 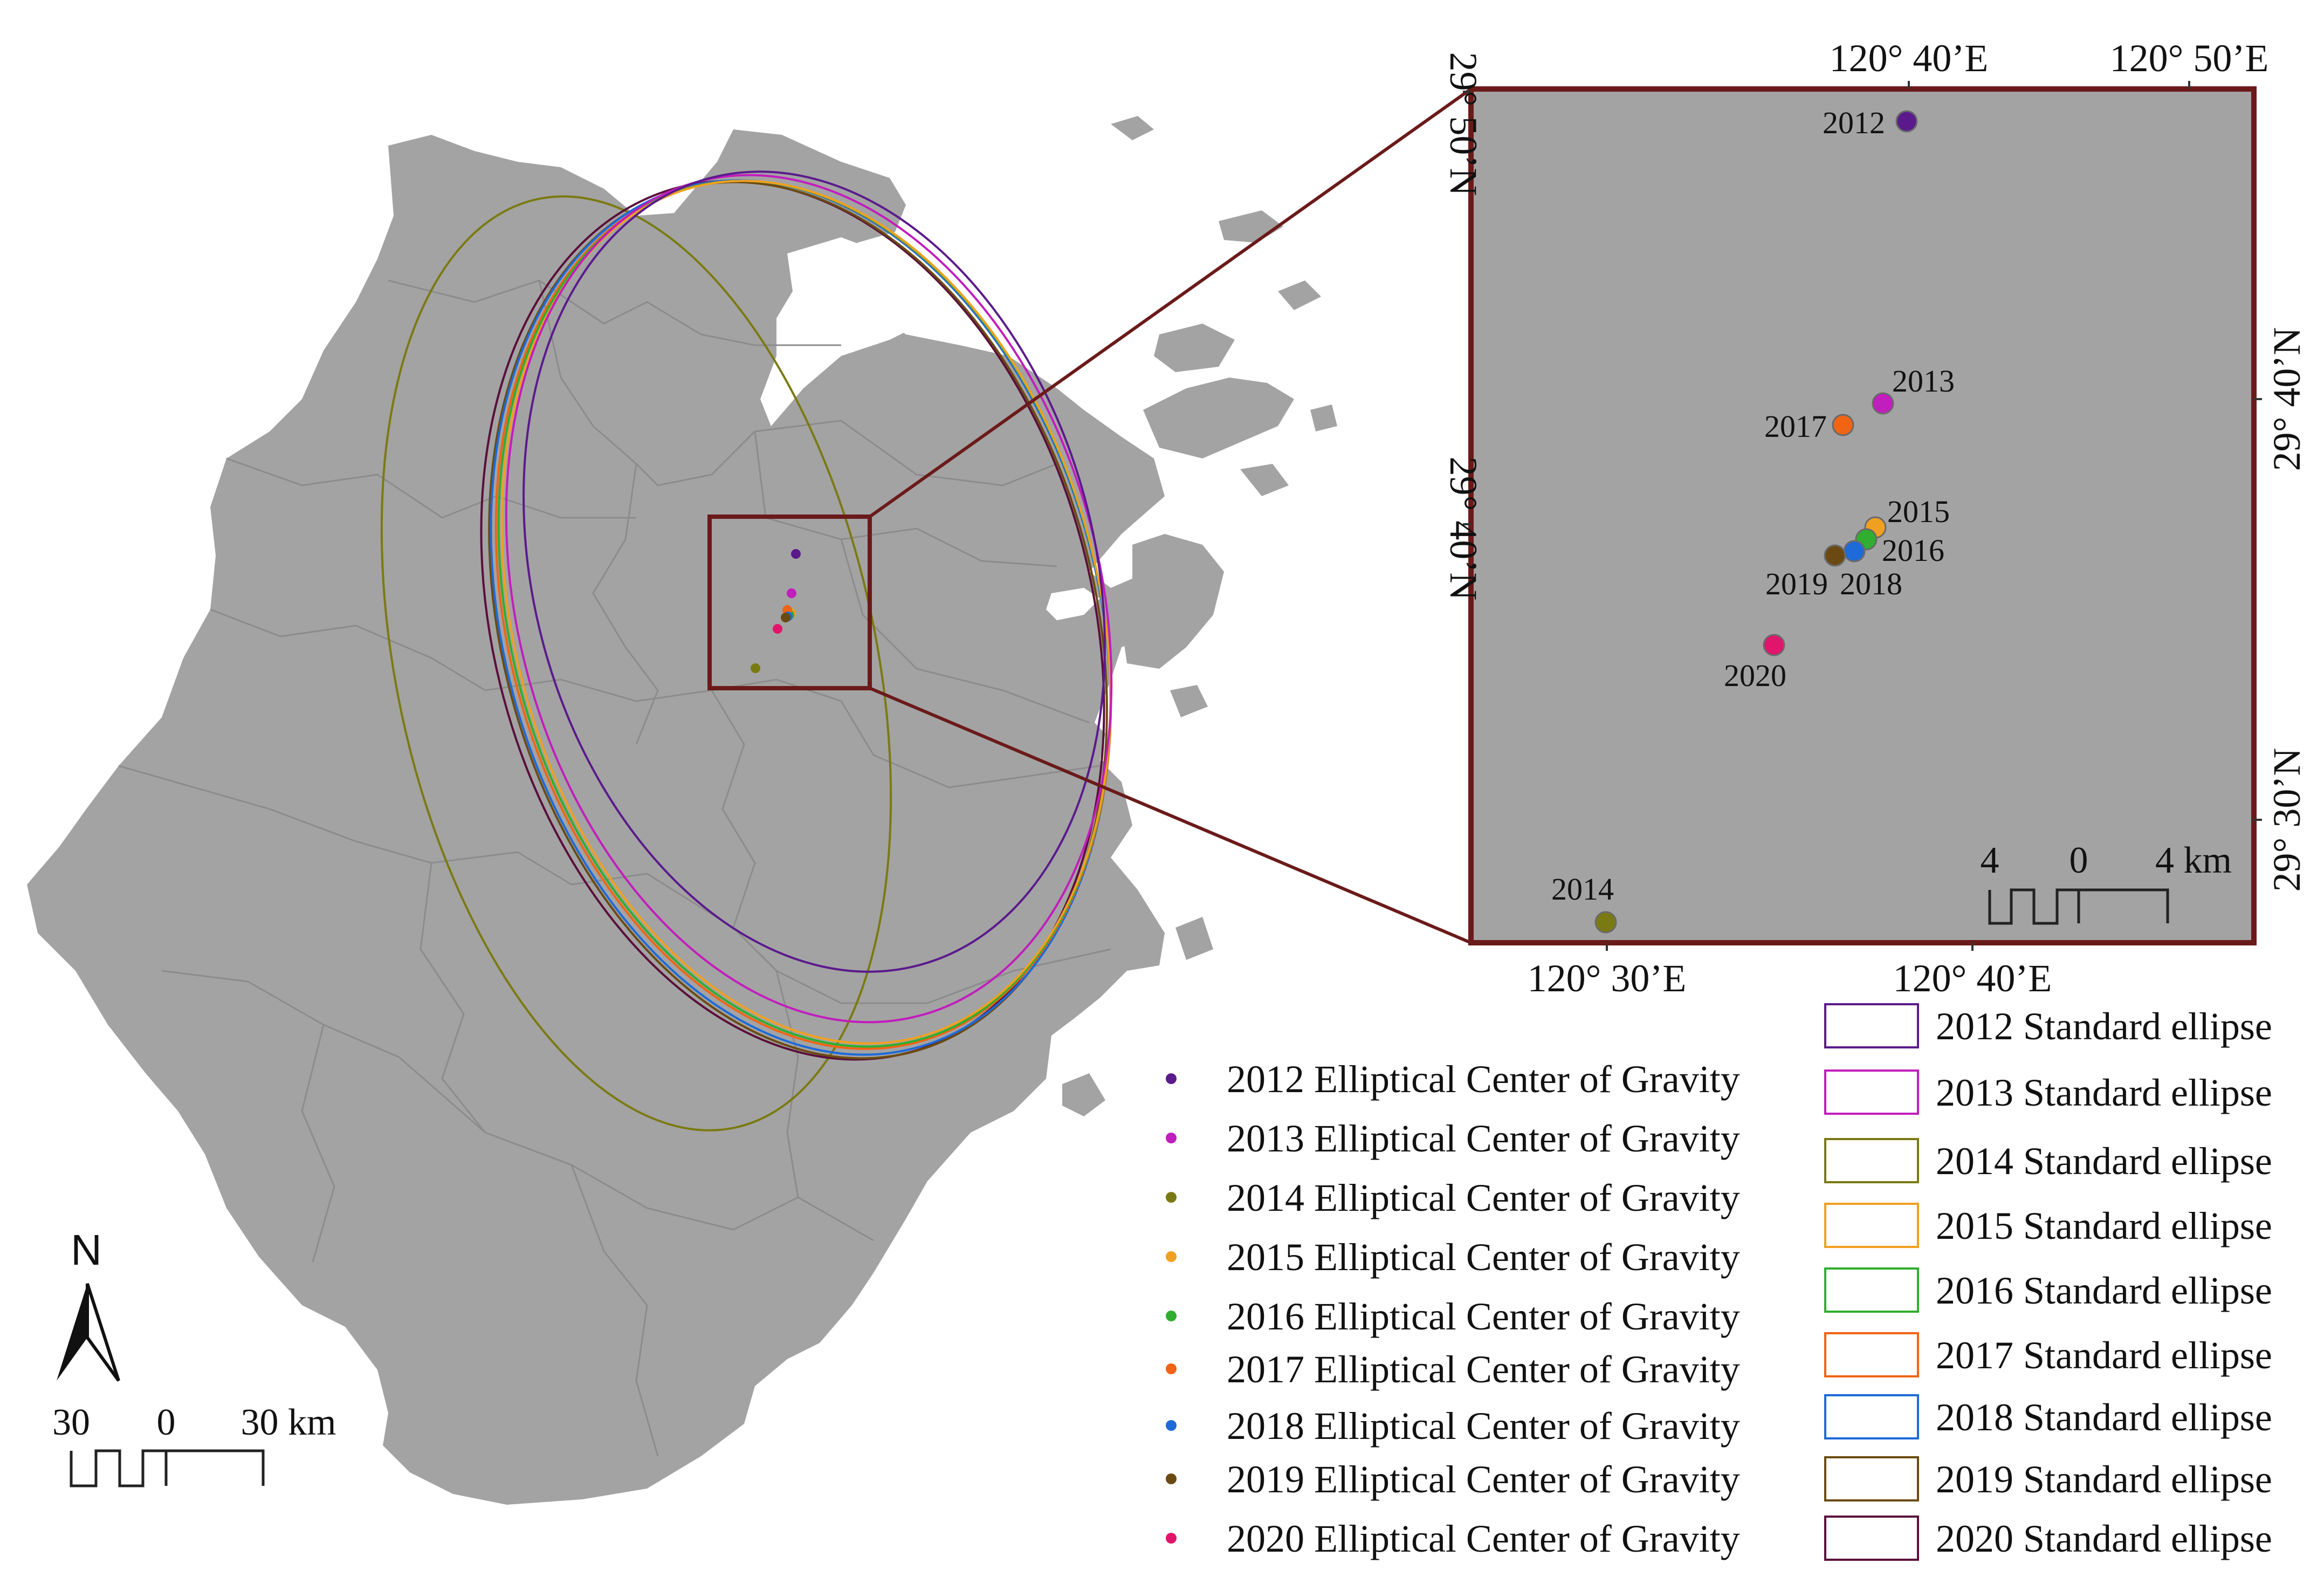 I want to click on inset-scale-mid: 0, so click(x=2078, y=861).